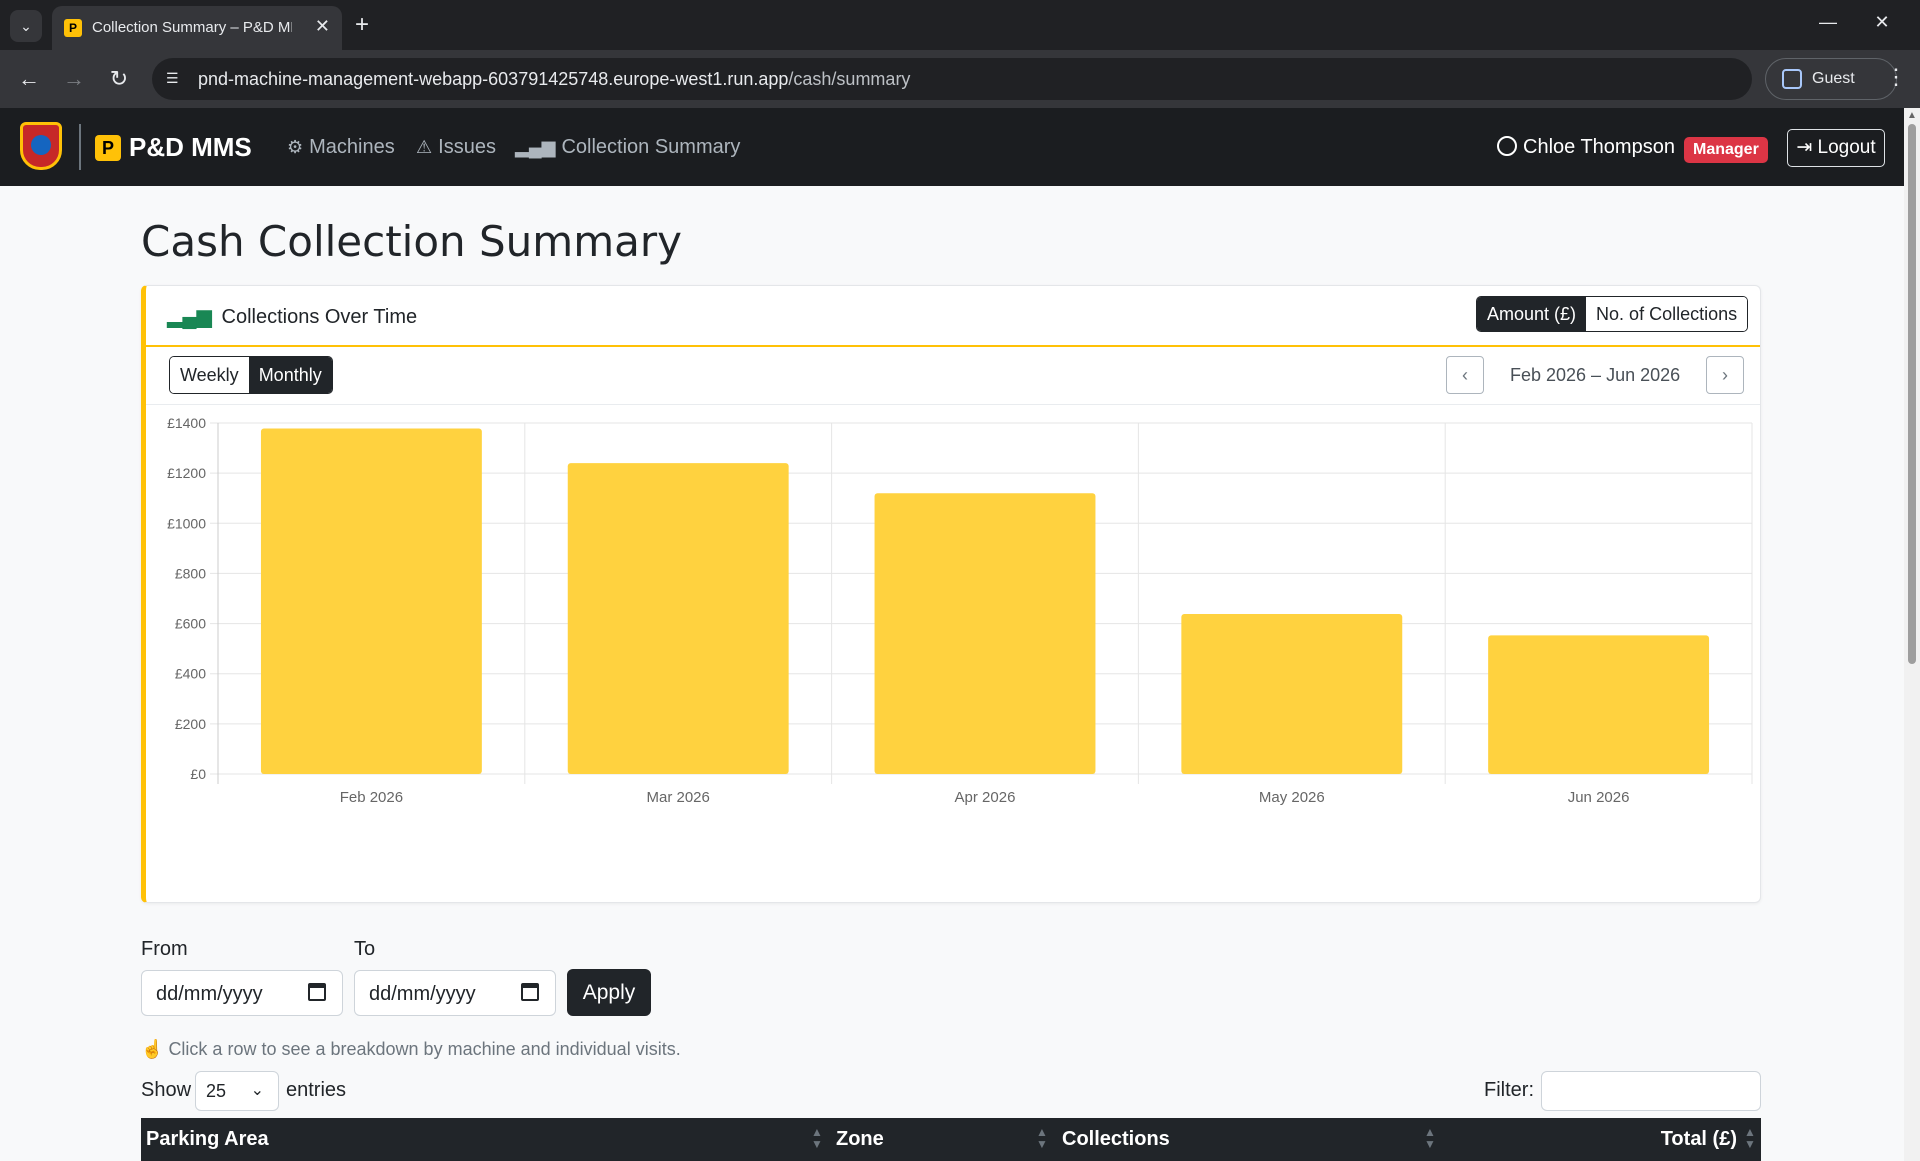 Image resolution: width=1920 pixels, height=1161 pixels. What do you see at coordinates (1828, 22) in the screenshot?
I see `minimize-icon: —` at bounding box center [1828, 22].